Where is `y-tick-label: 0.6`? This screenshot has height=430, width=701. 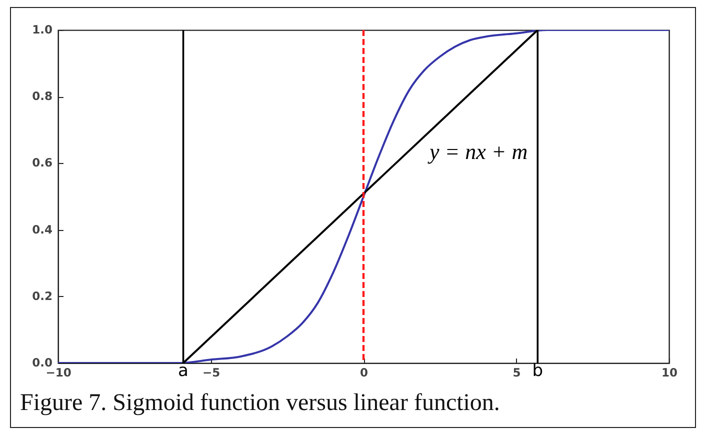
y-tick-label: 0.6 is located at coordinates (42, 163).